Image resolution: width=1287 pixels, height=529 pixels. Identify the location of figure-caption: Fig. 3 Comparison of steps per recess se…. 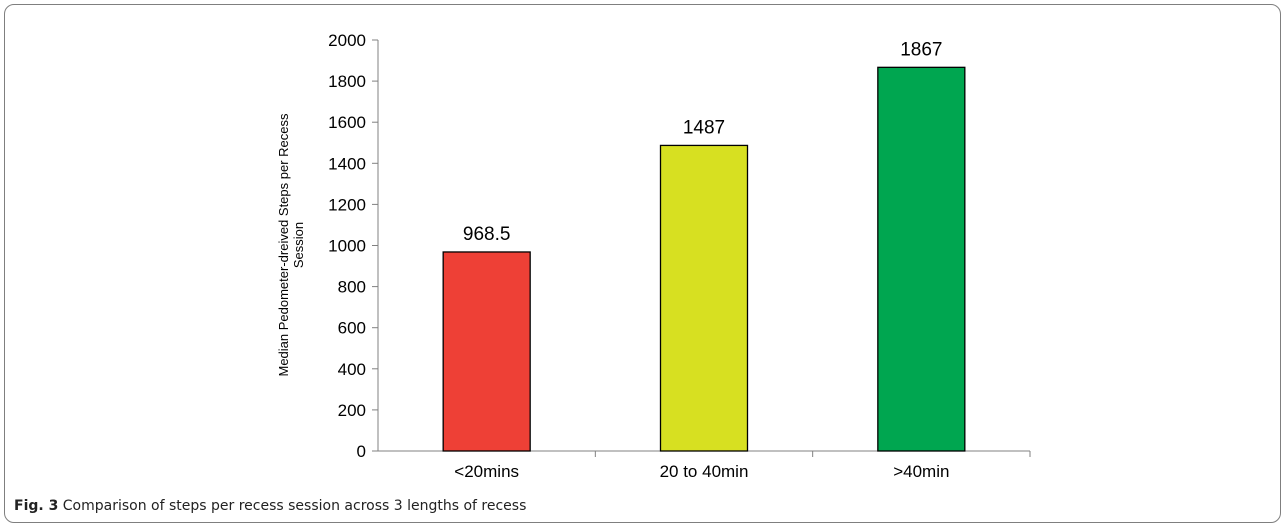
(270, 506).